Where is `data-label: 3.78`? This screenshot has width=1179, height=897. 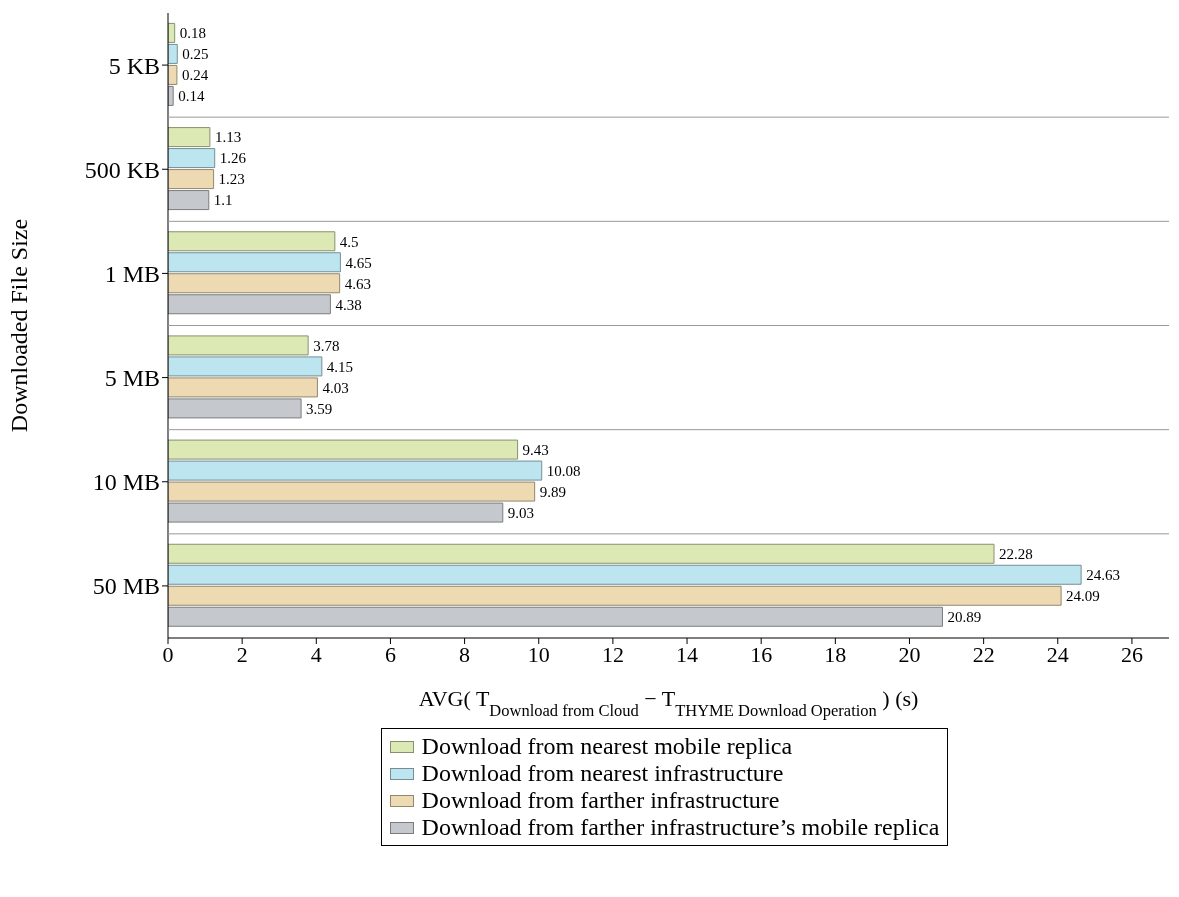 data-label: 3.78 is located at coordinates (326, 345).